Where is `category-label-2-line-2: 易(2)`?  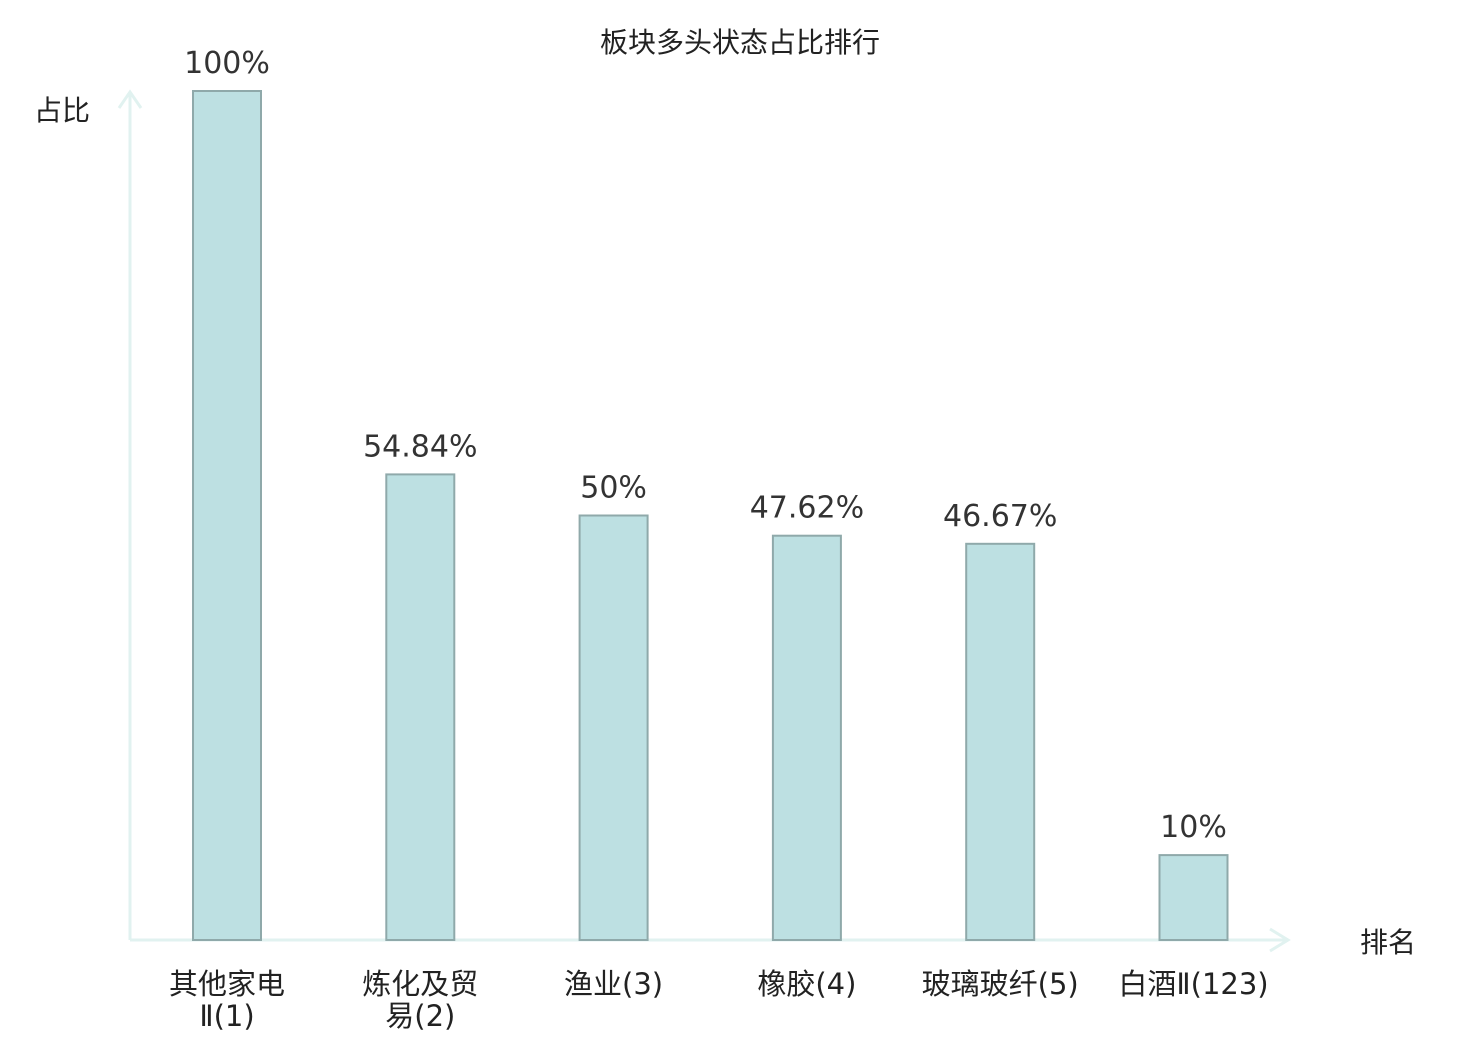
category-label-2-line-2: 易(2) is located at coordinates (420, 1016).